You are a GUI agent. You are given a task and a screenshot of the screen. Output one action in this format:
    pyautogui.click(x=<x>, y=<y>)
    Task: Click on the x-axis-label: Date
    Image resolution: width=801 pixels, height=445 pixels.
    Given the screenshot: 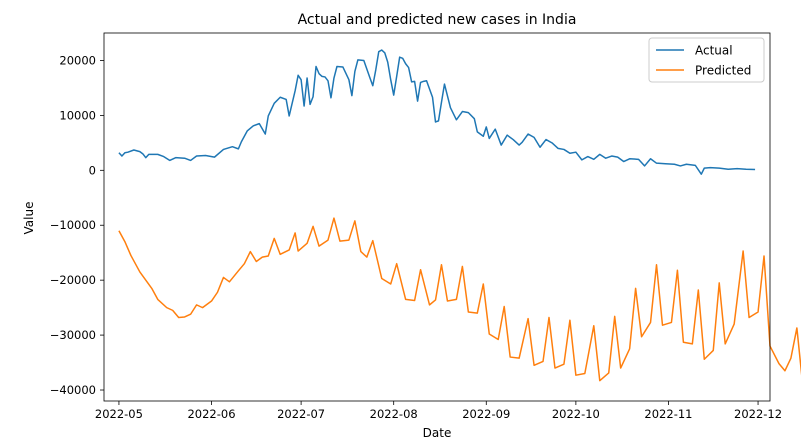 What is the action you would take?
    pyautogui.click(x=437, y=433)
    